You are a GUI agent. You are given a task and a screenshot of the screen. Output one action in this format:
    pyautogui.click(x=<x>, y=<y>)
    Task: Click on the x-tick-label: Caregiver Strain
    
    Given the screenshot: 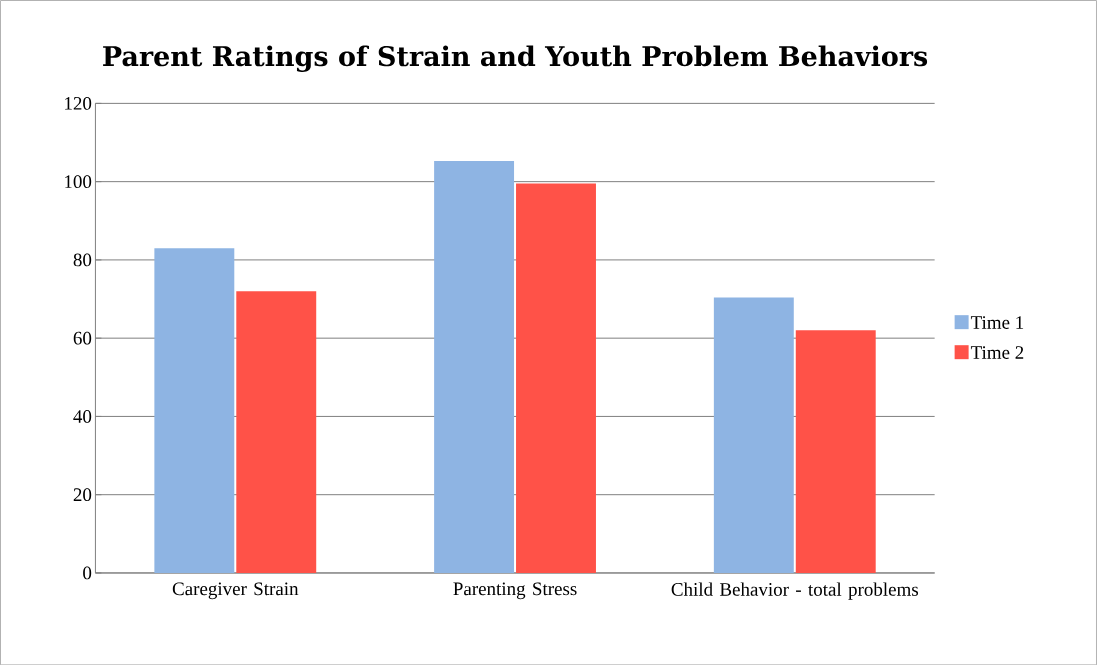 What is the action you would take?
    pyautogui.click(x=235, y=590)
    